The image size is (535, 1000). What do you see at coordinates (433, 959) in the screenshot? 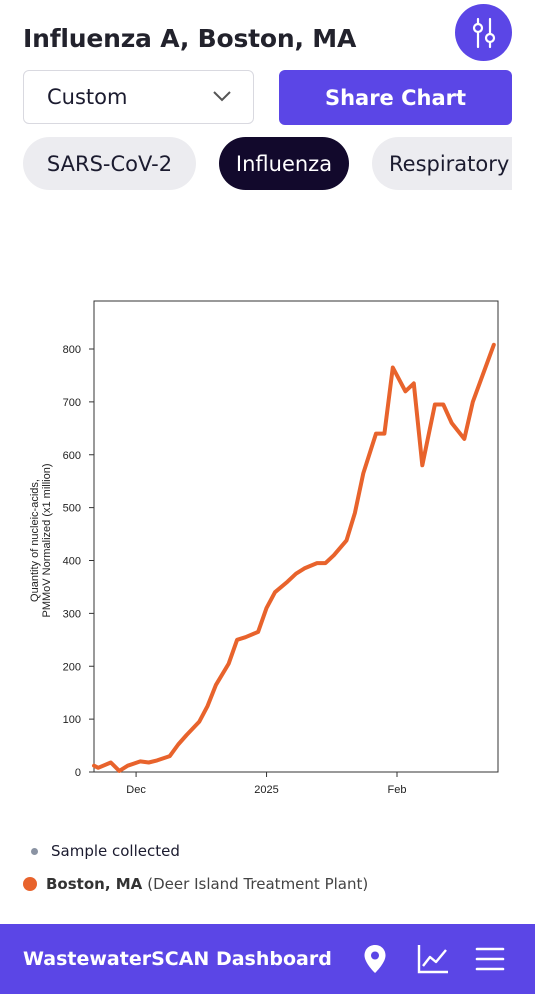
I see `chart-icon` at bounding box center [433, 959].